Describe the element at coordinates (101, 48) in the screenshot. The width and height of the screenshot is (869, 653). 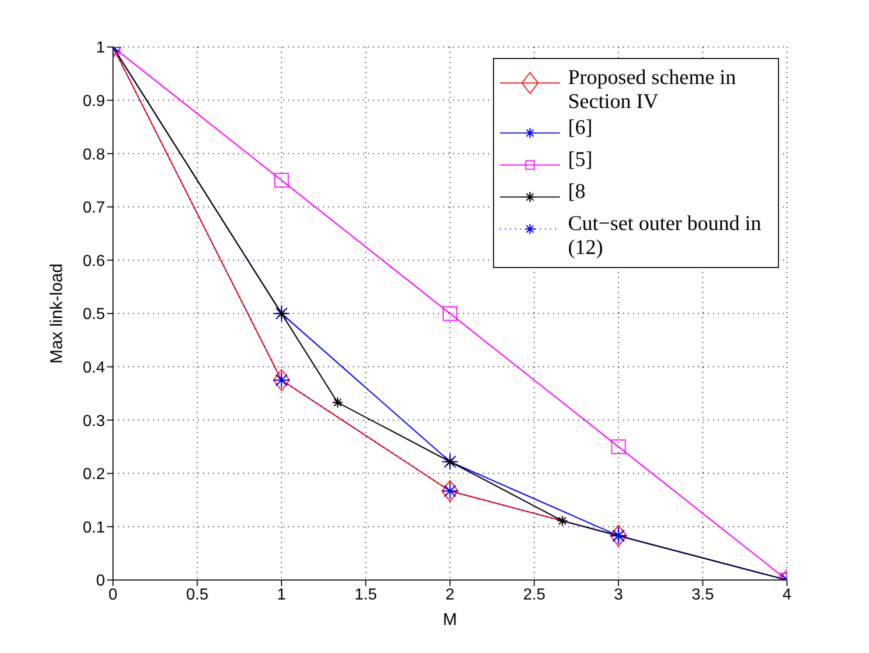
I see `y-tick-label: 1` at that location.